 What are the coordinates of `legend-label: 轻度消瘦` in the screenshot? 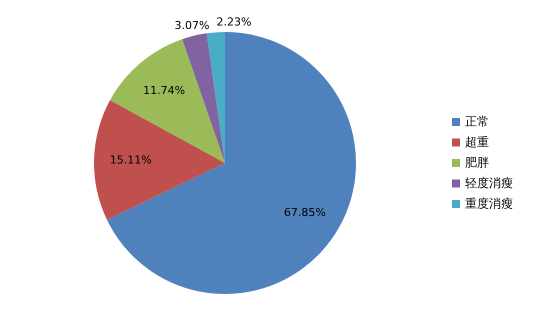 It's located at (489, 183).